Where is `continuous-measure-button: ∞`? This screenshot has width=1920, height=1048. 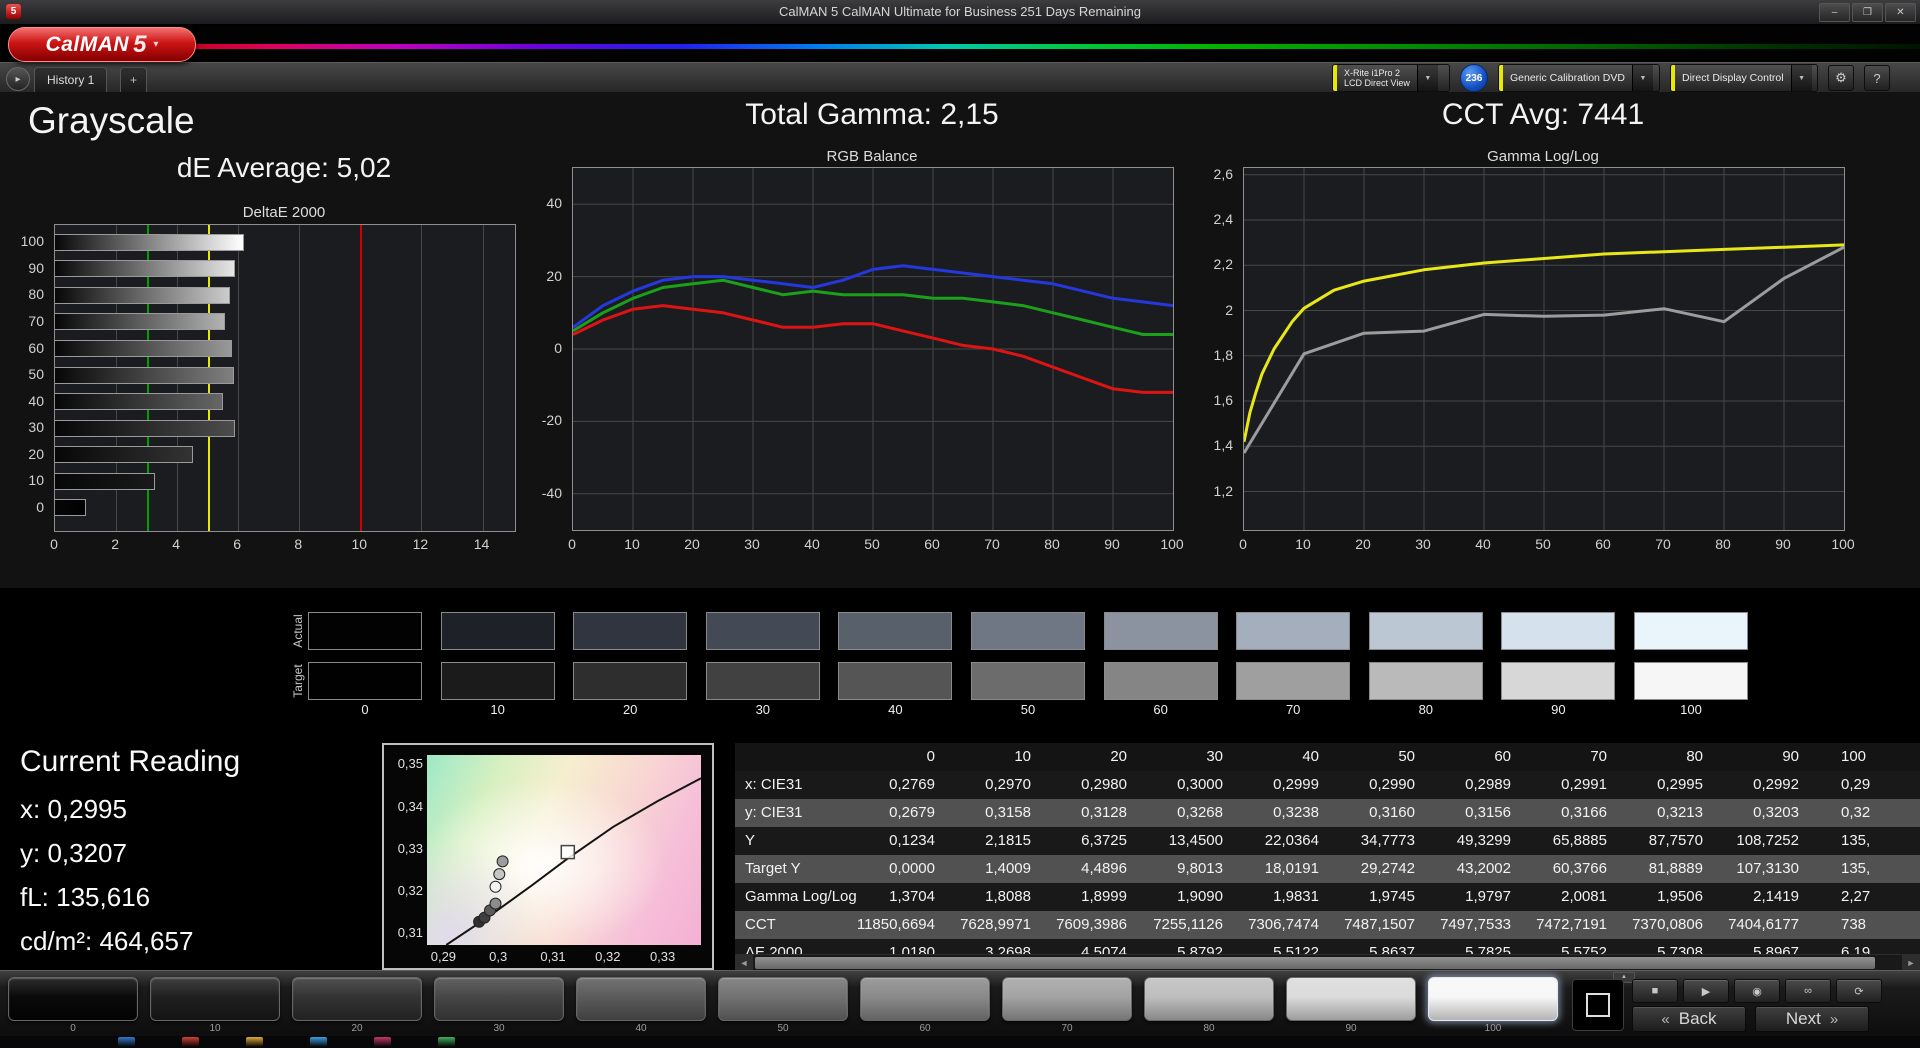 continuous-measure-button: ∞ is located at coordinates (1808, 991).